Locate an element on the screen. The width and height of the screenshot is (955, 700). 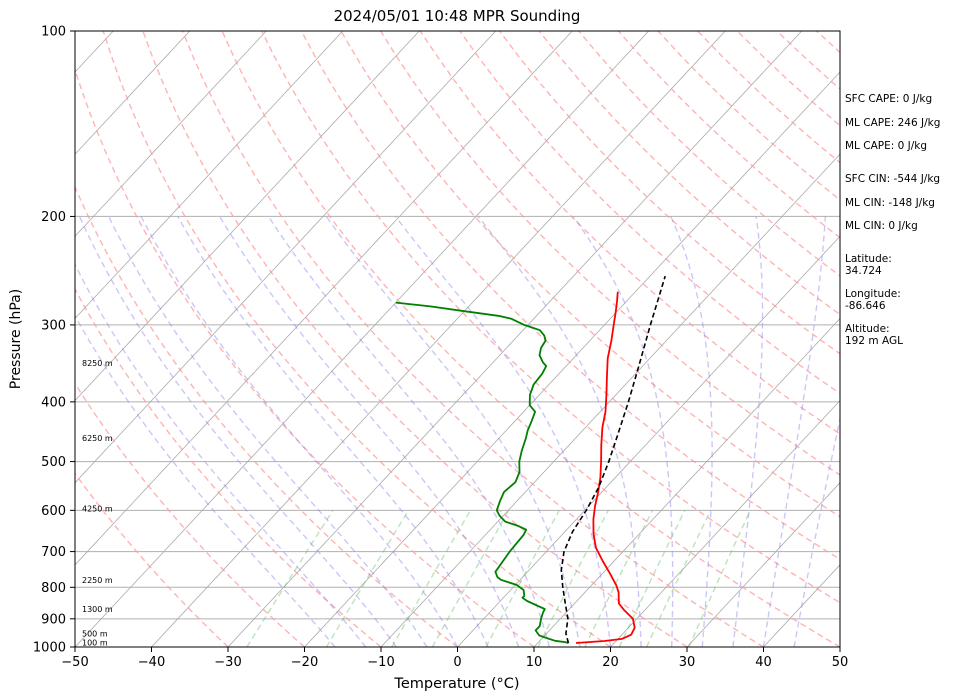
dewpoint-trace is located at coordinates (482, 472).